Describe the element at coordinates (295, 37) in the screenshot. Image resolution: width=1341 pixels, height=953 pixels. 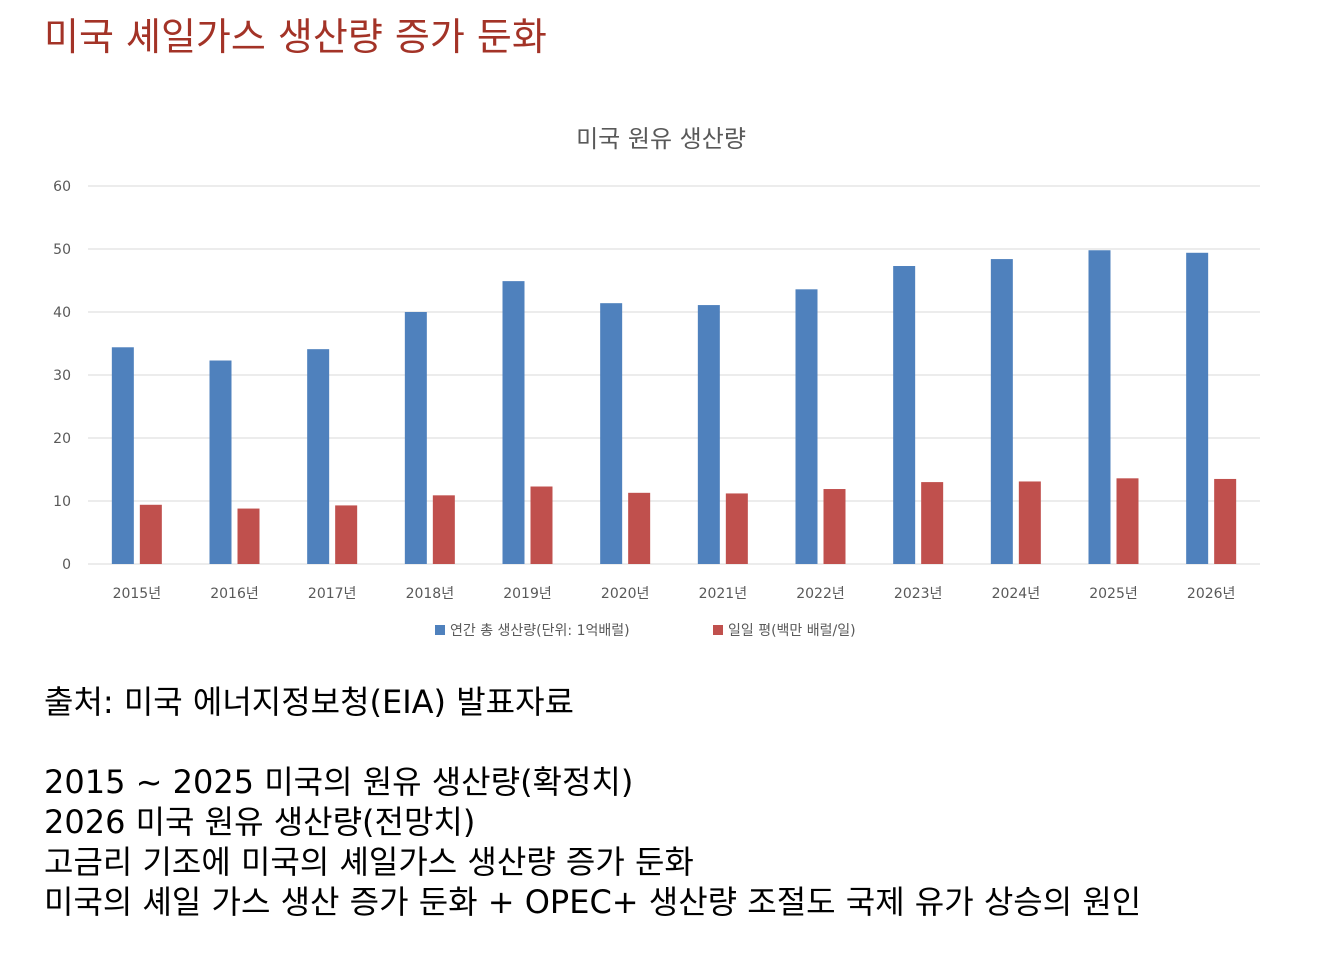
I see `page-title: 미국 셰일가스 생산량 증가 둔화` at that location.